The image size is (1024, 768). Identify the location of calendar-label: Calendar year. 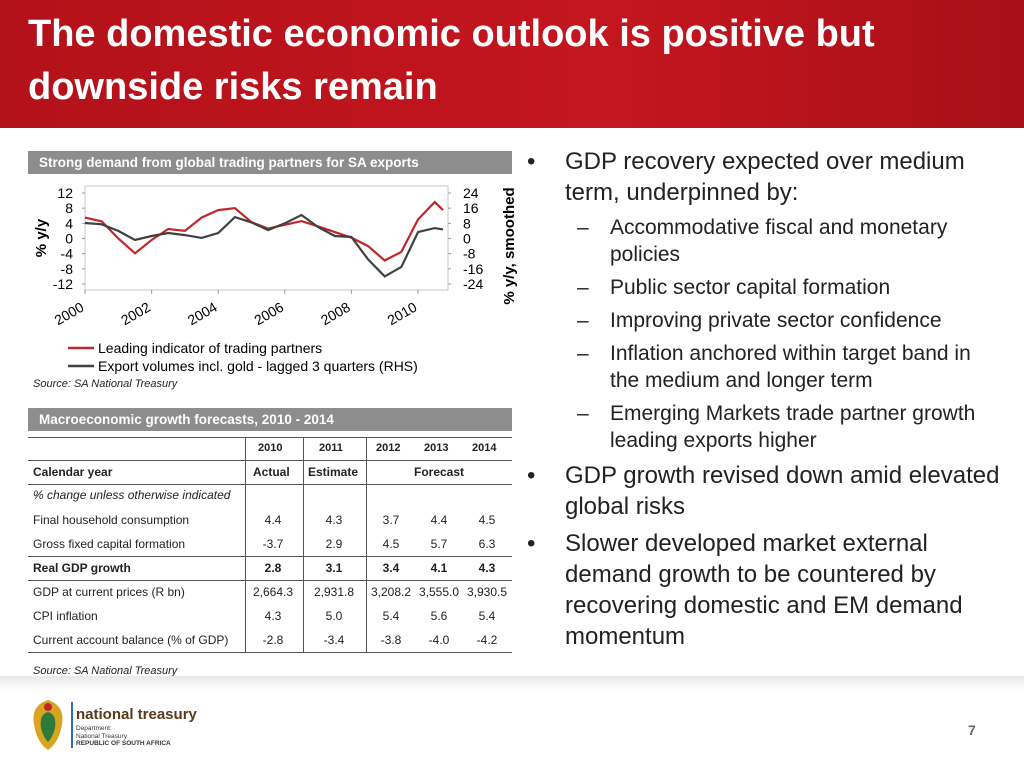
(73, 472).